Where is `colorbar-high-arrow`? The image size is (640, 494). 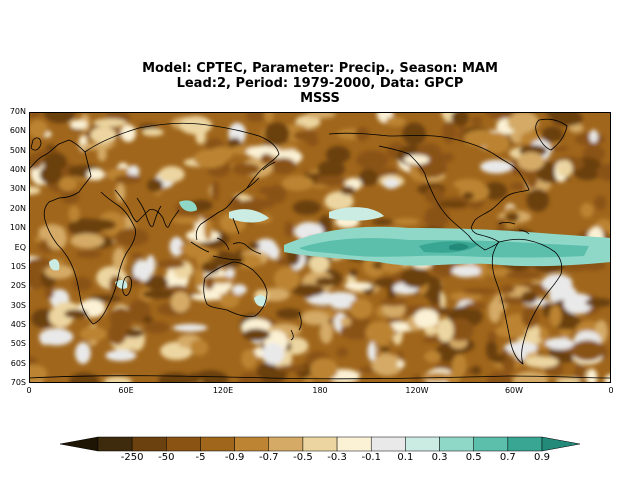
colorbar-high-arrow is located at coordinates (560, 444).